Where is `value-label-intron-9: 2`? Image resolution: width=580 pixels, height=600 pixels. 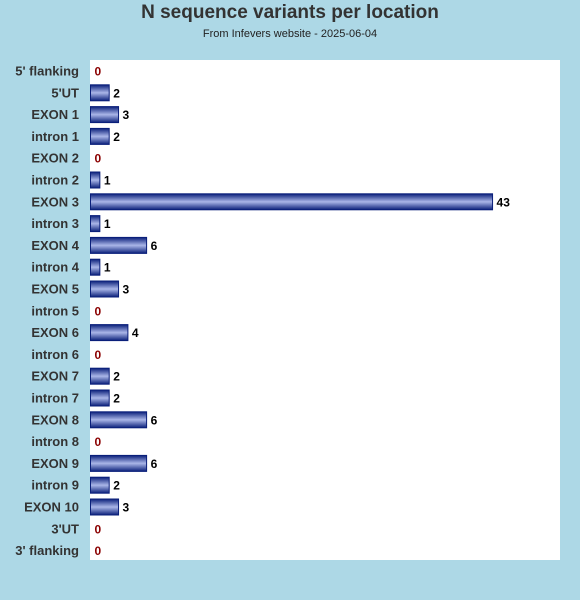 value-label-intron-9: 2 is located at coordinates (116, 486).